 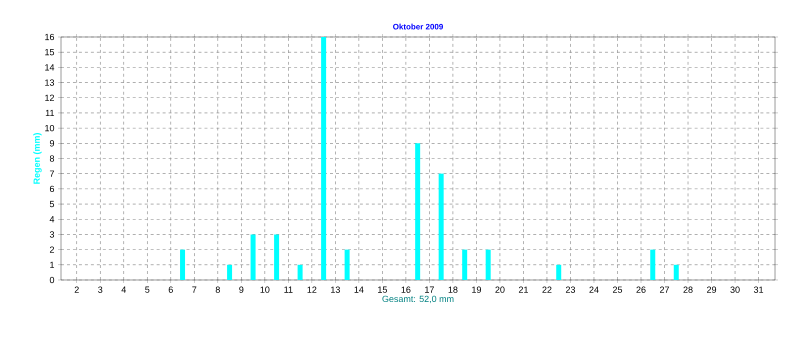 What do you see at coordinates (547, 289) in the screenshot?
I see `x-tick-label: 22` at bounding box center [547, 289].